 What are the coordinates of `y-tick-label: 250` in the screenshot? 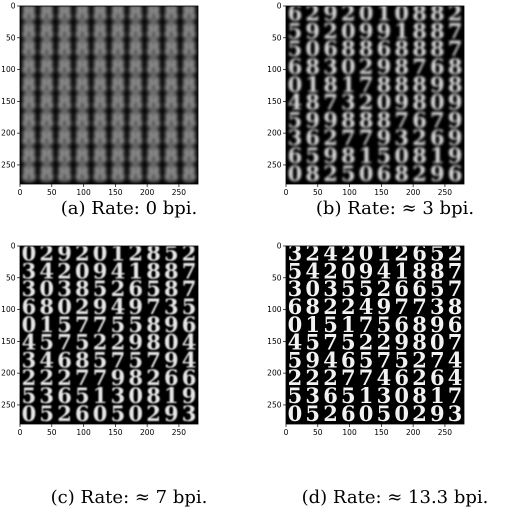 It's located at (274, 165).